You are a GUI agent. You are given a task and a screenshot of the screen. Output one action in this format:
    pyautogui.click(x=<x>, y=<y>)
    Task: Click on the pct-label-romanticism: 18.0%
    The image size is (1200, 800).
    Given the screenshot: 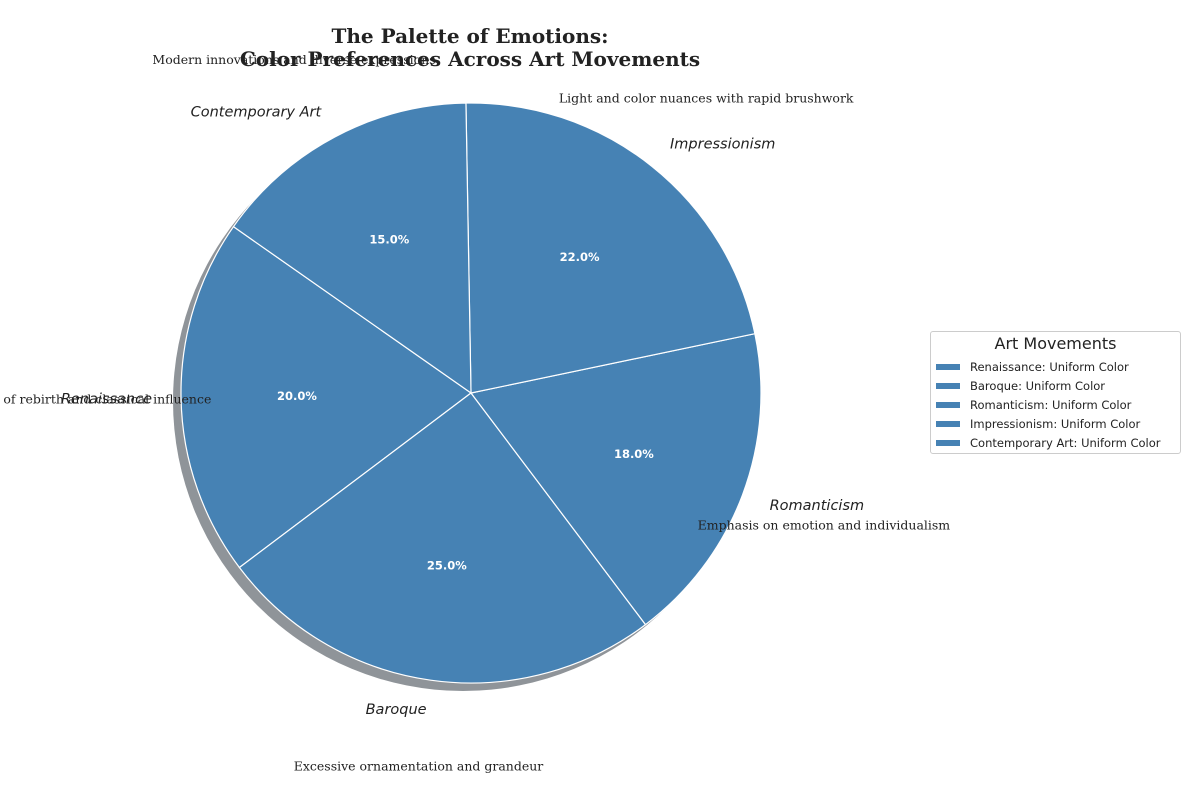 What is the action you would take?
    pyautogui.click(x=634, y=454)
    